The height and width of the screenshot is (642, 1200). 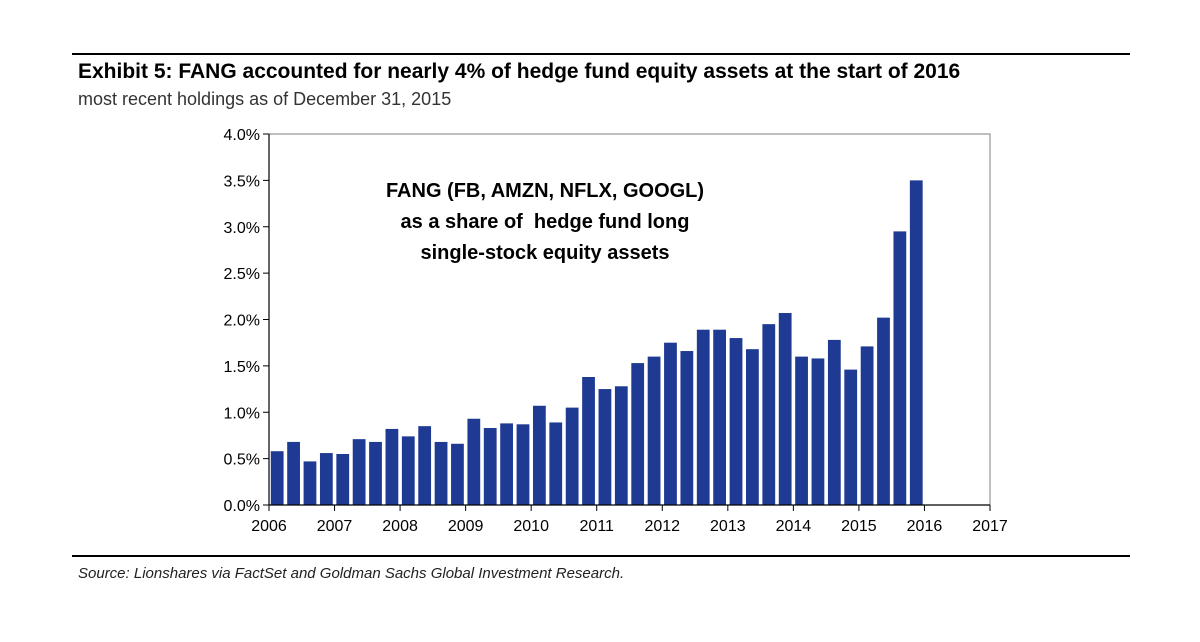 What do you see at coordinates (662, 526) in the screenshot?
I see `x-tick-label: 2012` at bounding box center [662, 526].